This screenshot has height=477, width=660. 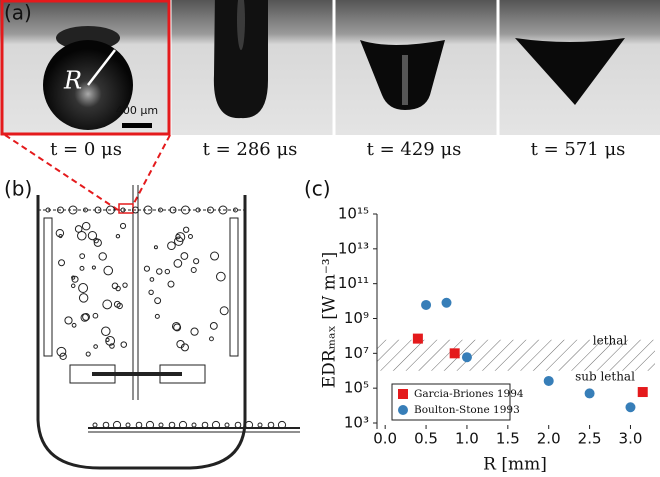 I want to click on y-axis-label: EDRₘₐₓ [W m⁻³], so click(x=330, y=320).